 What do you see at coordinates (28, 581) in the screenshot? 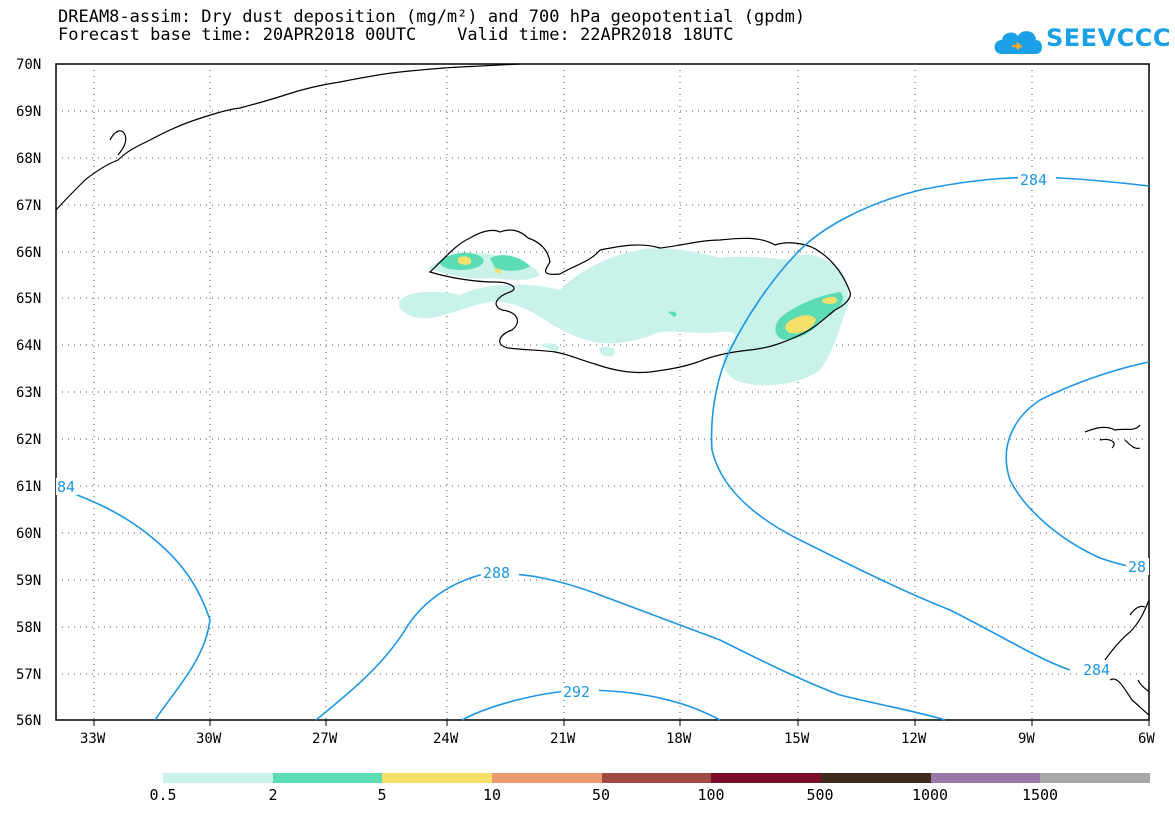
I see `lat-label: 59N` at bounding box center [28, 581].